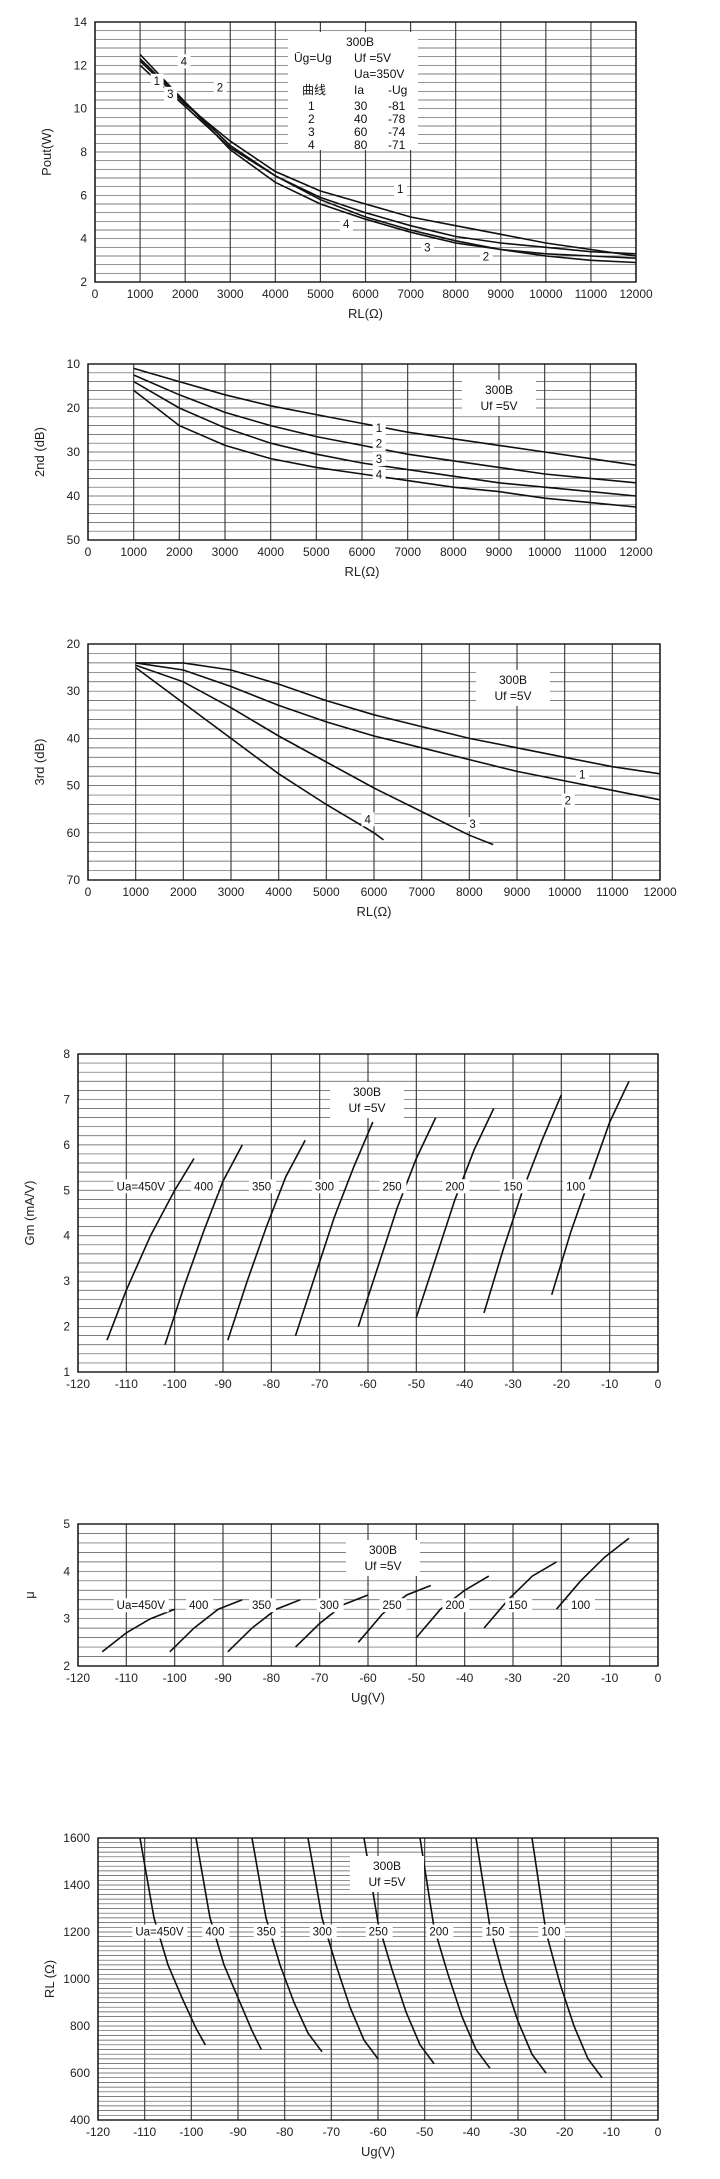 This screenshot has height=2179, width=720. I want to click on curve-labels: 1 2 3 4, so click(475, 799).